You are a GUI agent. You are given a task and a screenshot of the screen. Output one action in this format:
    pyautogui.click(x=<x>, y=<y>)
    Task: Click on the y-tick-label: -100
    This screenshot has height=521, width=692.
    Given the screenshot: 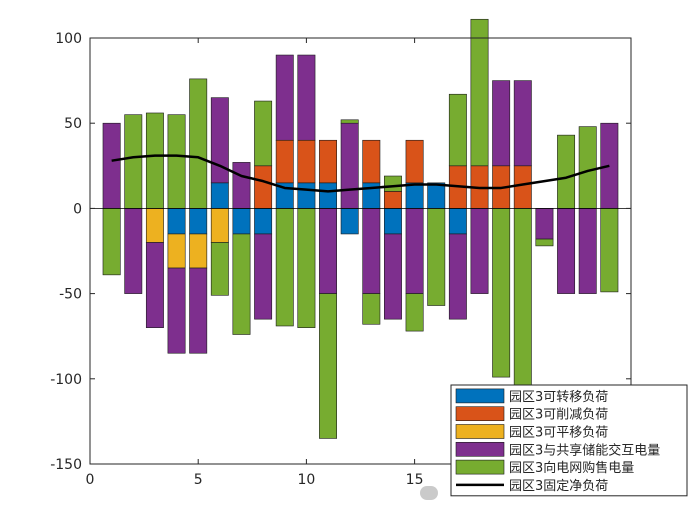 What is the action you would take?
    pyautogui.click(x=66, y=380)
    